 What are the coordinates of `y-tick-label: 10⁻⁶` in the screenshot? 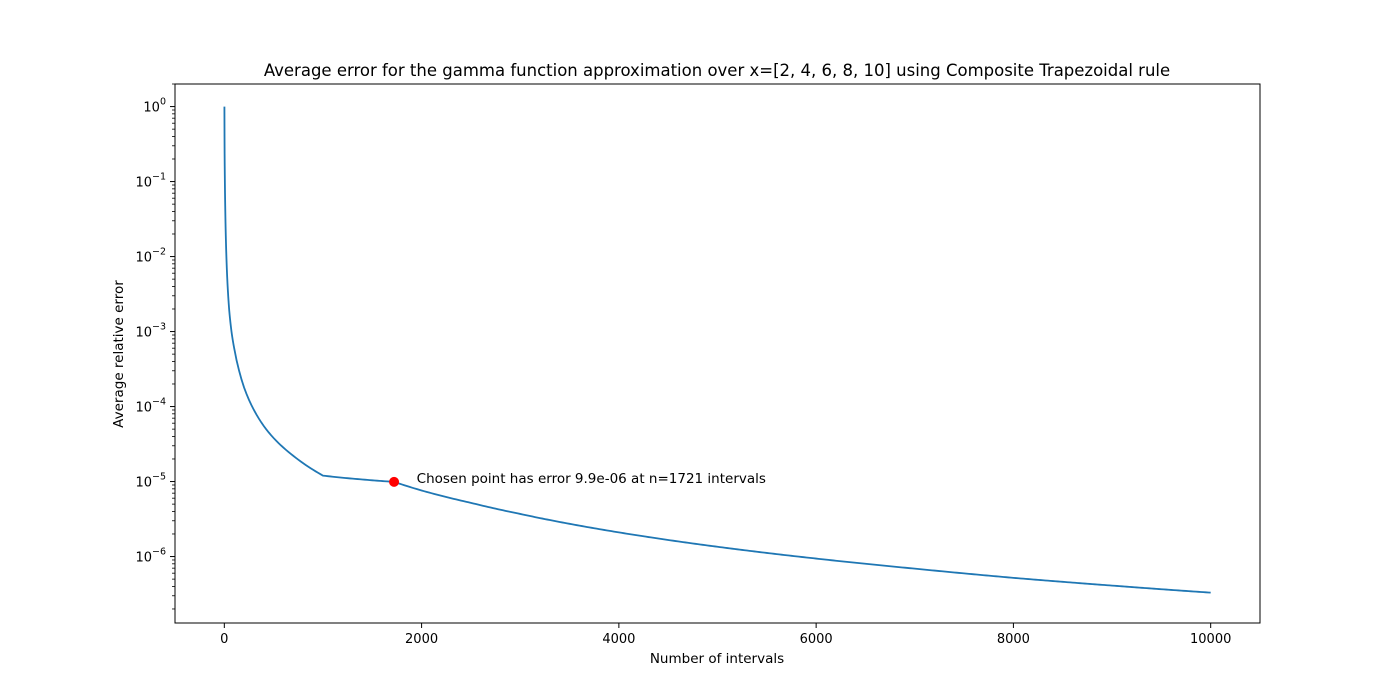 It's located at (150, 556).